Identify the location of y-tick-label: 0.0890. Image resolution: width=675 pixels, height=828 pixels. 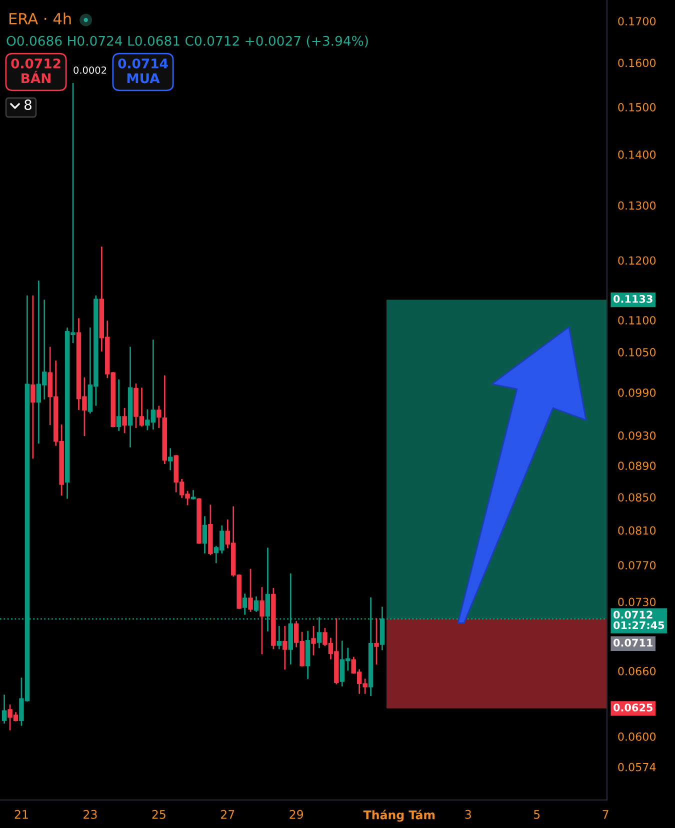
(637, 466).